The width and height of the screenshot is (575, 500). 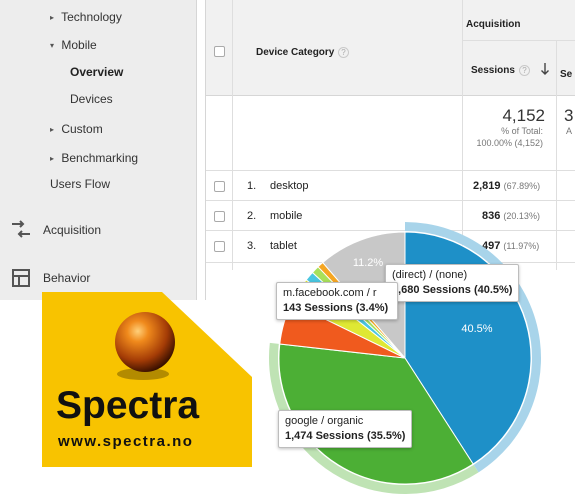 I want to click on tooltip-label: google / organic, so click(x=324, y=421).